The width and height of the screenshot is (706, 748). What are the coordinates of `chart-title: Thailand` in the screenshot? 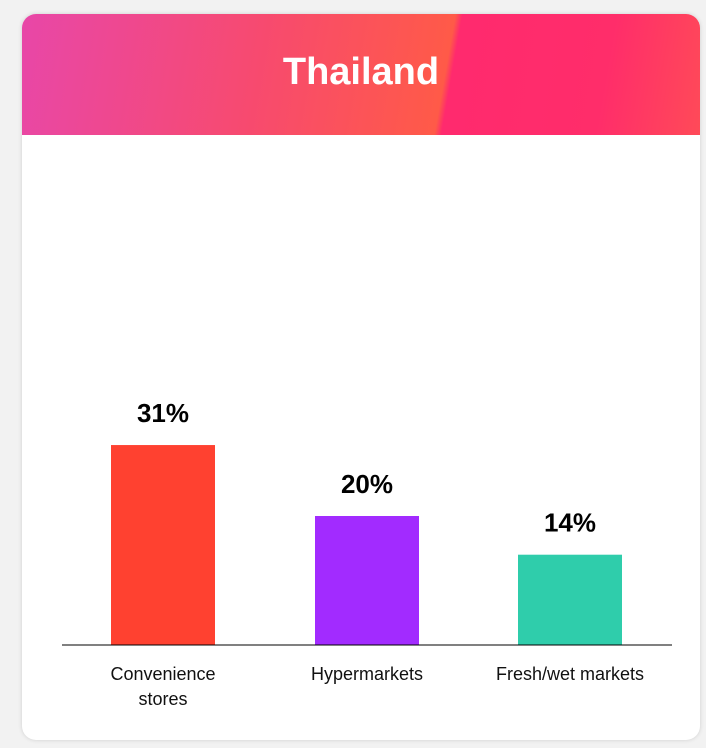 It's located at (361, 72).